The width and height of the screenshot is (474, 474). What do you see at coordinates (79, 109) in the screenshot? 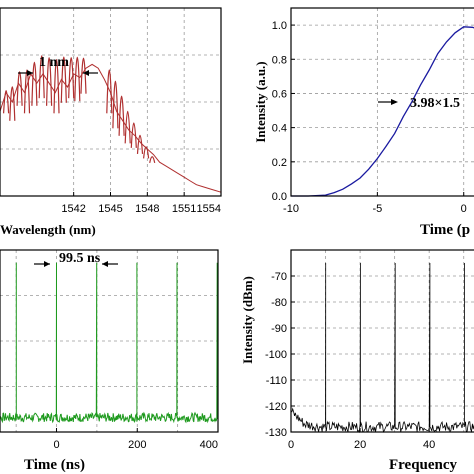
I see `spectrum-peaks` at bounding box center [79, 109].